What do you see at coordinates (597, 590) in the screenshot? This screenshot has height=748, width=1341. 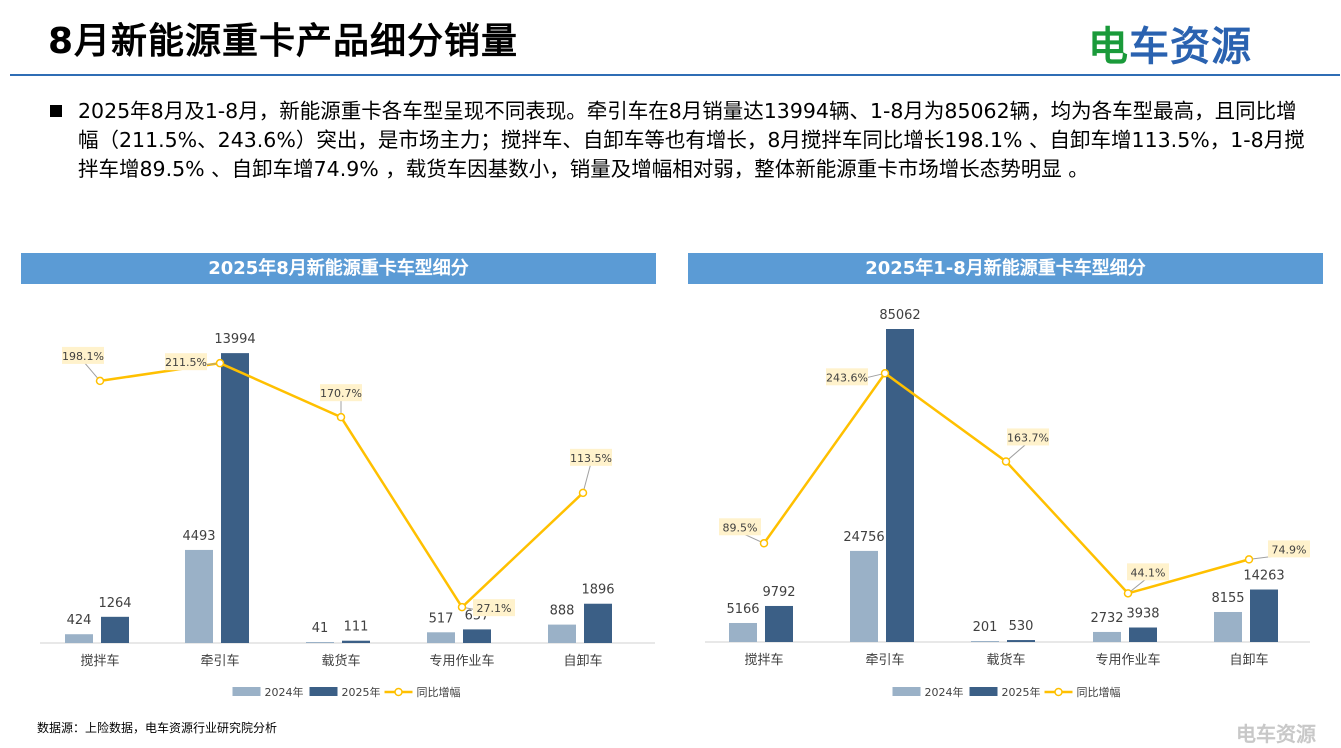 I see `bar-value-label: 1896` at bounding box center [597, 590].